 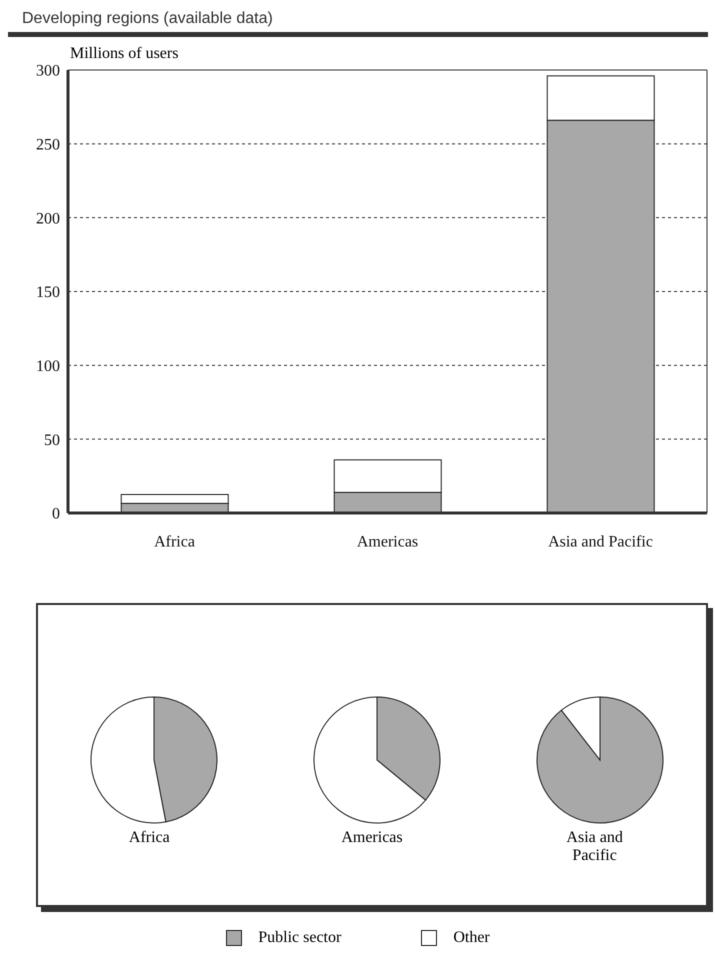 What do you see at coordinates (52, 440) in the screenshot?
I see `y-tick-label: 50` at bounding box center [52, 440].